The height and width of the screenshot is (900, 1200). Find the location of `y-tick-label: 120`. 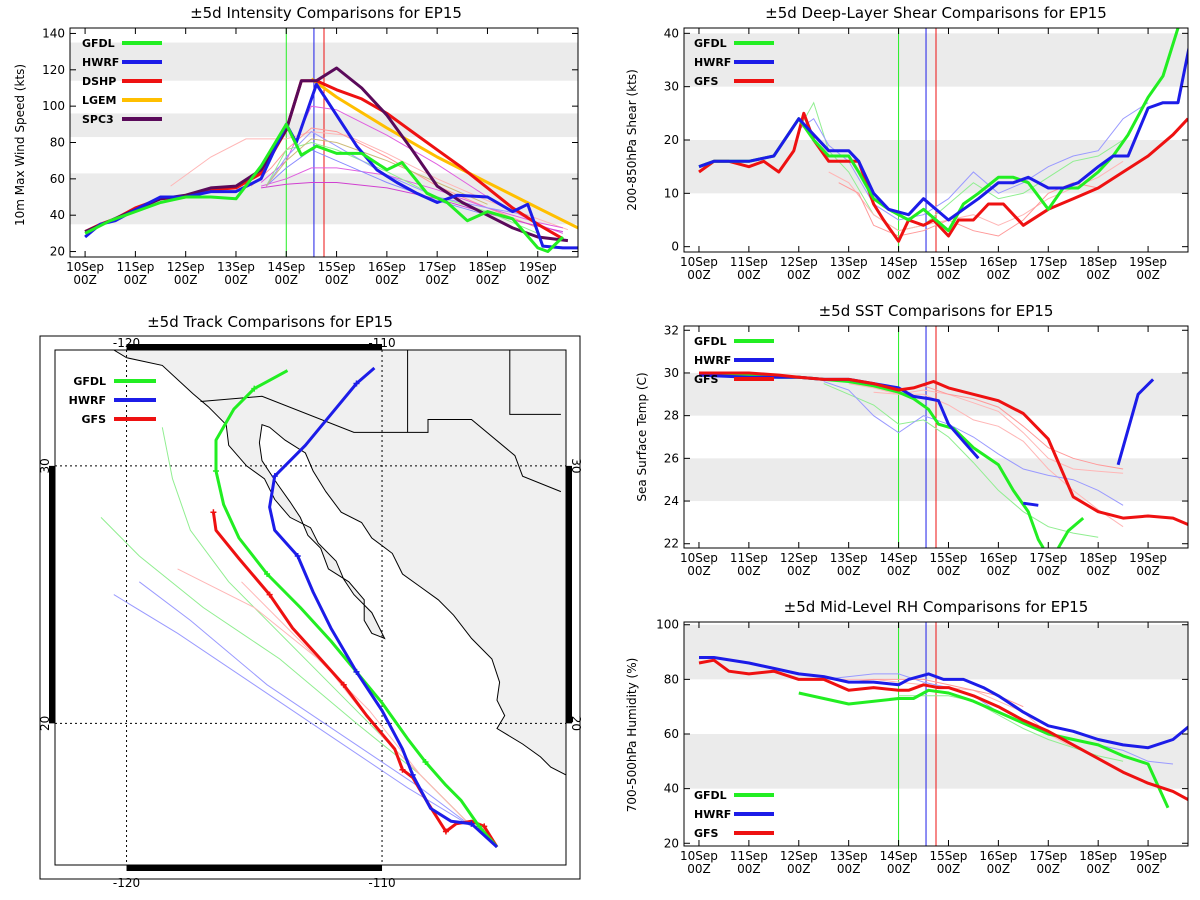

y-tick-label: 120 is located at coordinates (53, 70).